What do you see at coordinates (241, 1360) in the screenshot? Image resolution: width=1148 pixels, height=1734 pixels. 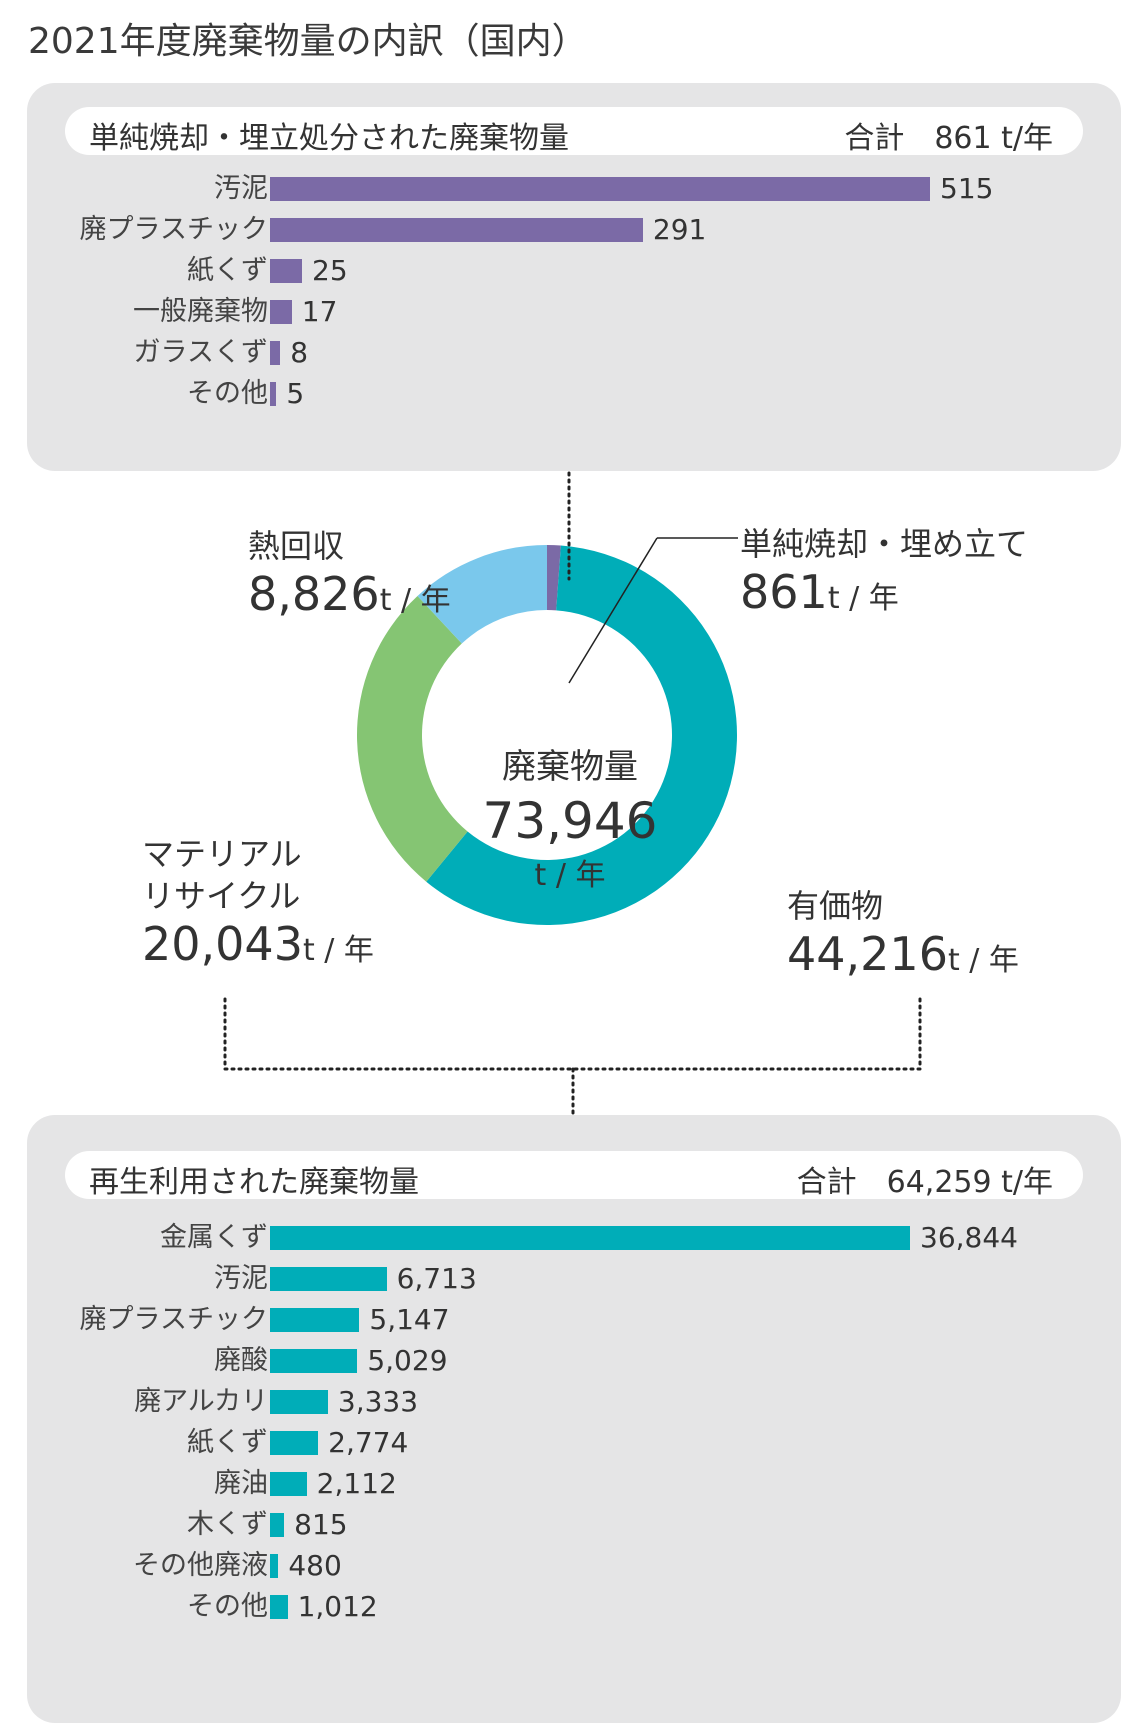 I see `recycle-bar-label: 廃酸` at bounding box center [241, 1360].